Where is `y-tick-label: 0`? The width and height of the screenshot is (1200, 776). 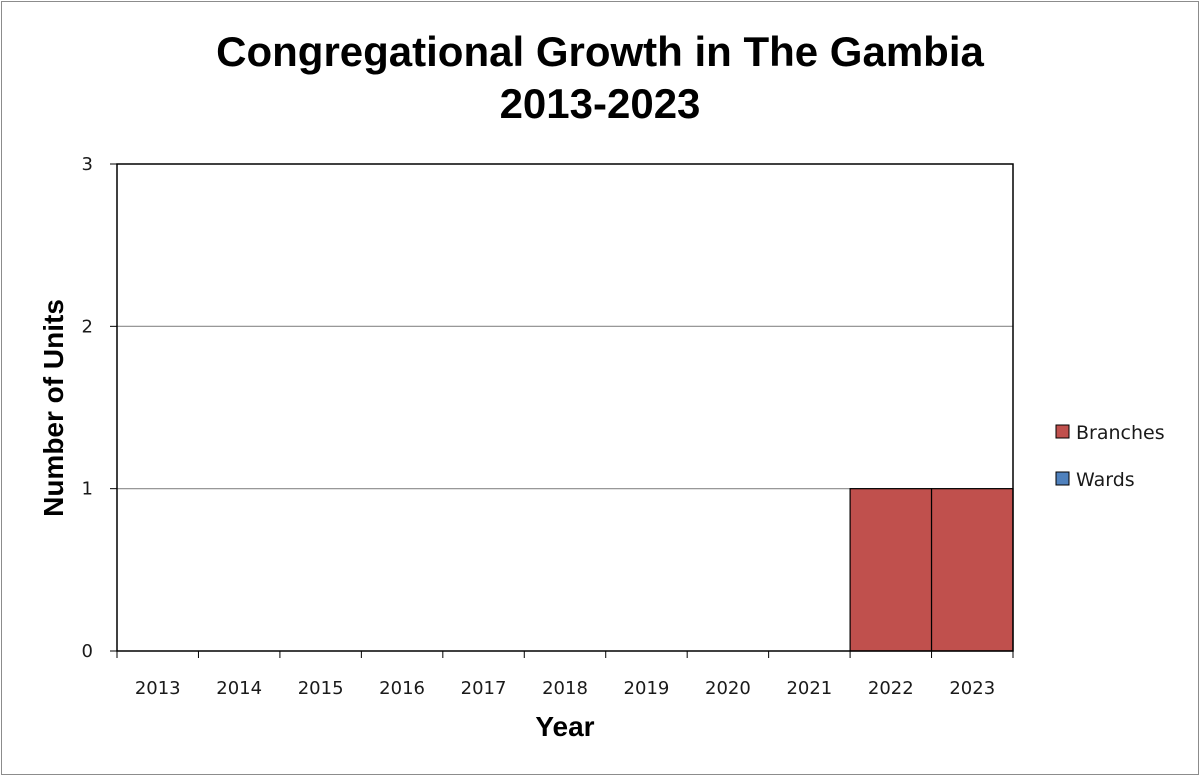 y-tick-label: 0 is located at coordinates (87, 651).